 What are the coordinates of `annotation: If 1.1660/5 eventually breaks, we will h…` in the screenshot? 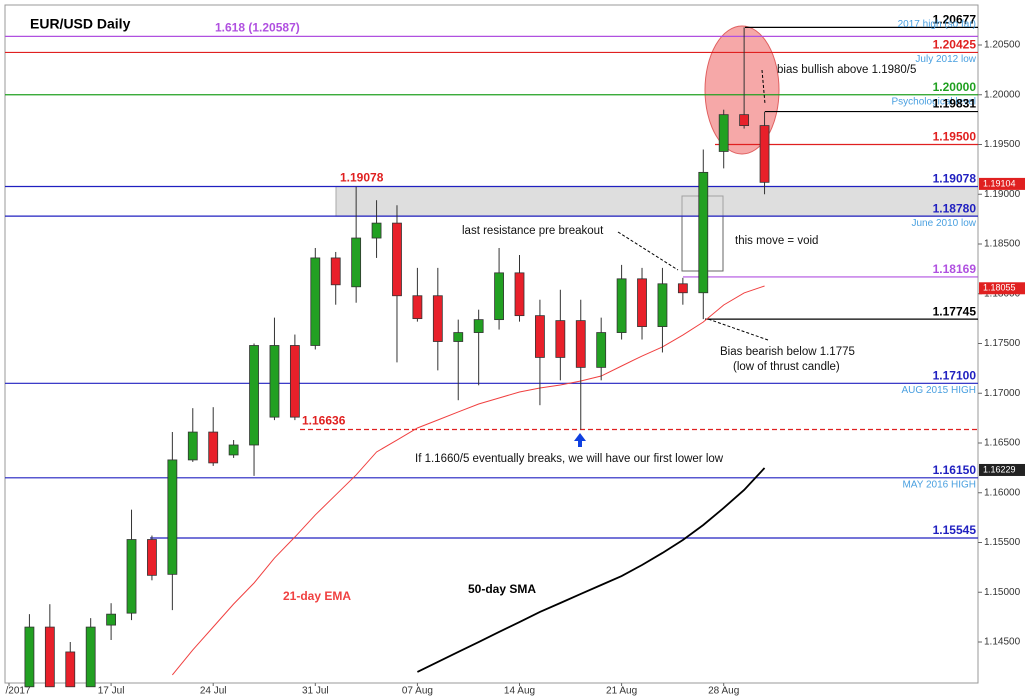 It's located at (569, 459).